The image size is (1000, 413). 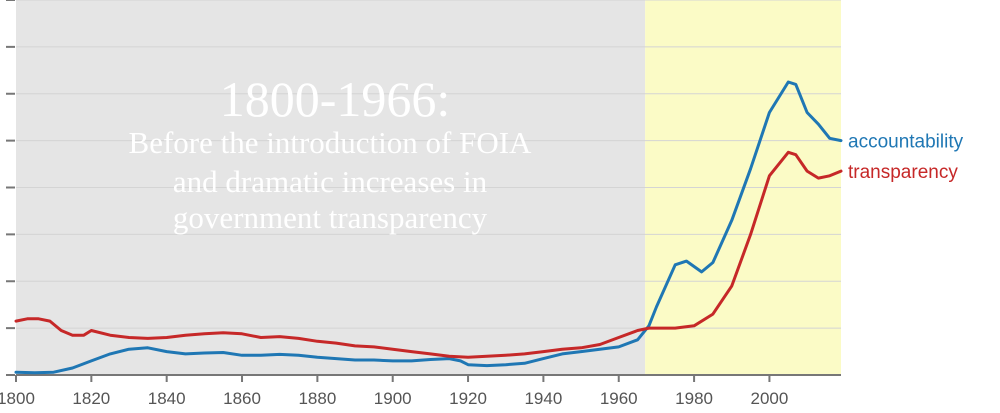 What do you see at coordinates (770, 398) in the screenshot?
I see `x-tick-label: 2000` at bounding box center [770, 398].